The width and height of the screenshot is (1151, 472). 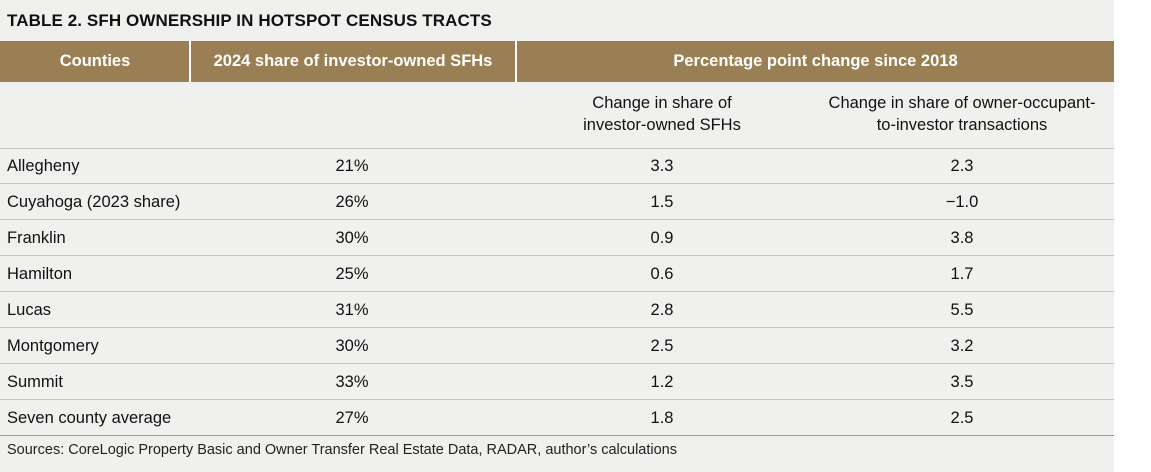 I want to click on subheader-line: Change in share of, so click(x=662, y=103).